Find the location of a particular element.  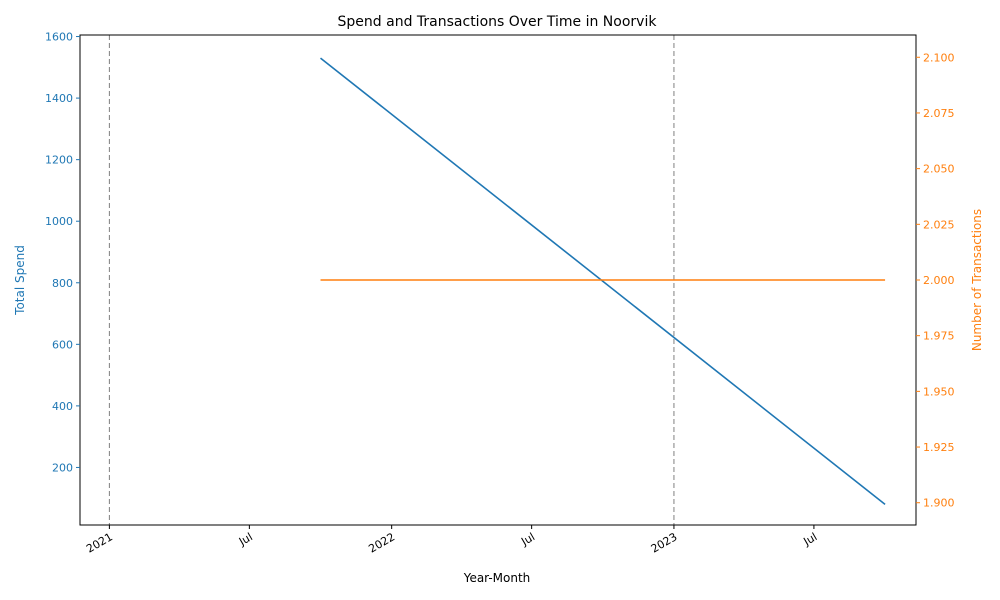

right-tick-label: 1.900 is located at coordinates (939, 503).